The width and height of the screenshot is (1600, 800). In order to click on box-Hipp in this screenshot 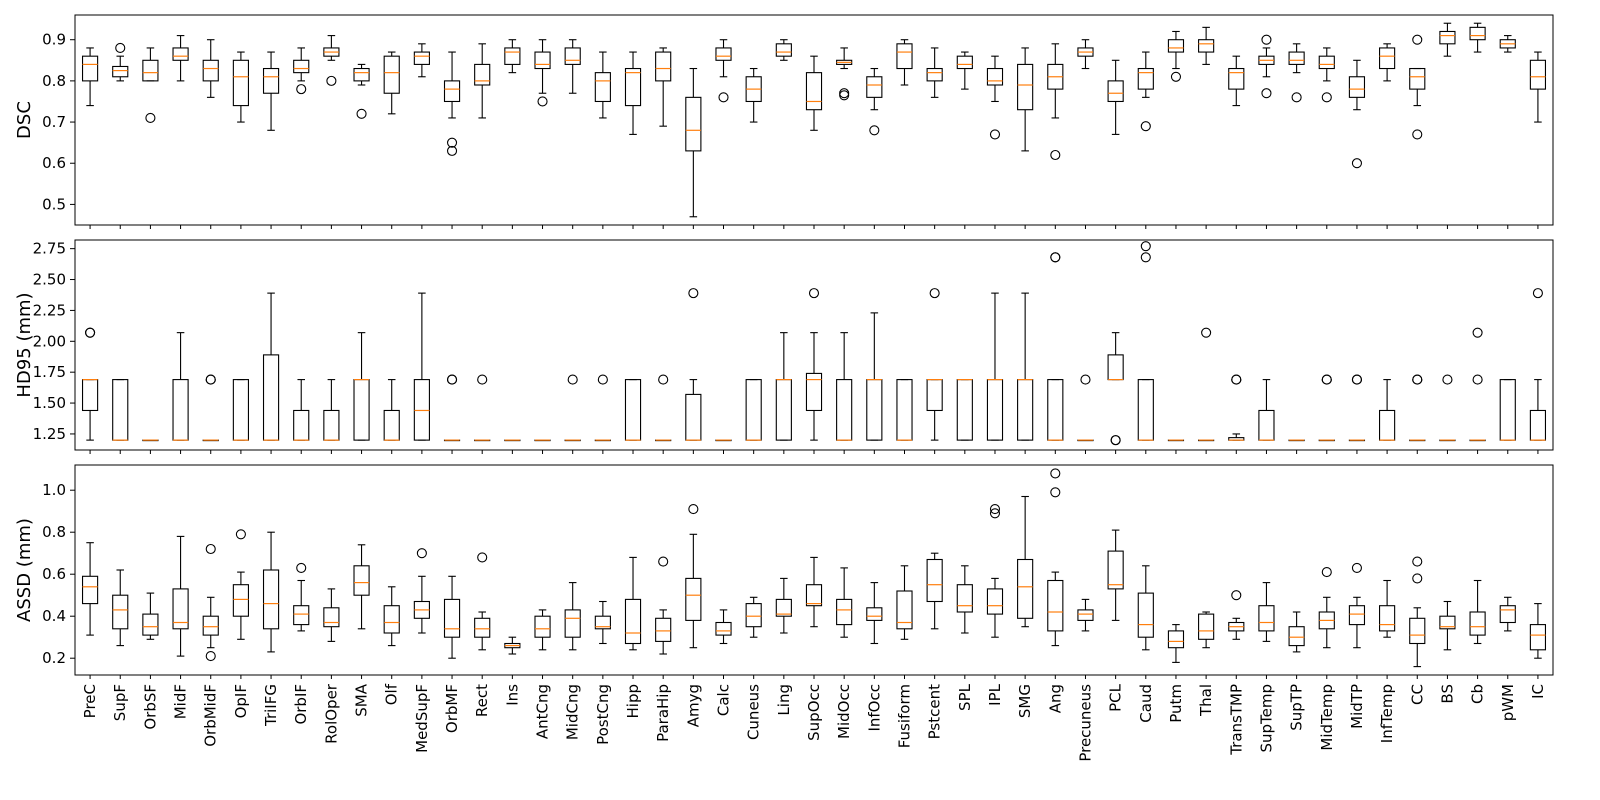, I will do `click(633, 410)`.